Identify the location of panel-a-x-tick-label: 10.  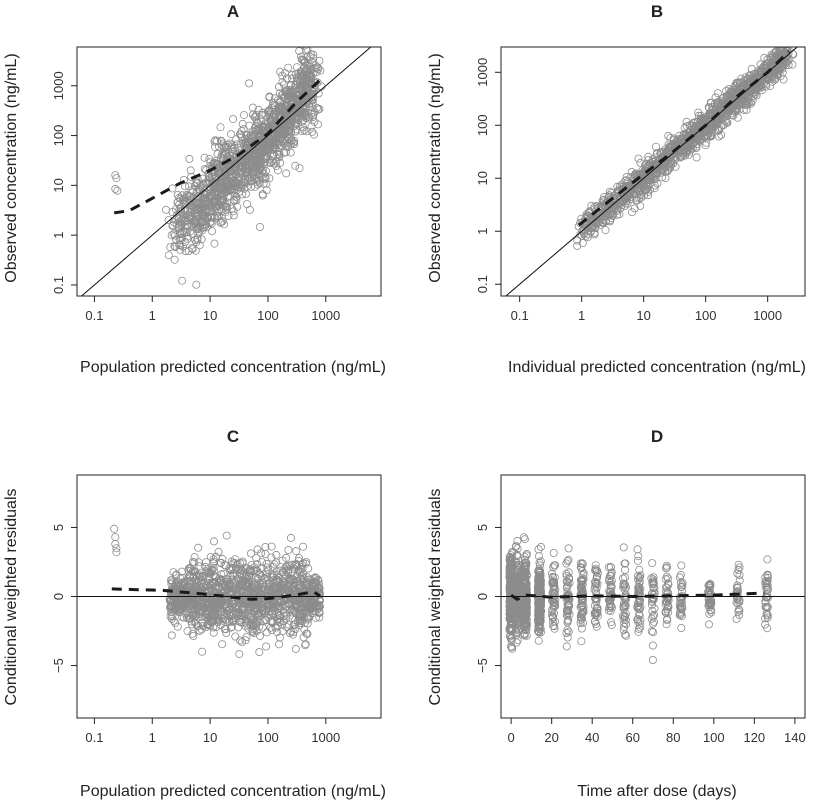
(210, 315).